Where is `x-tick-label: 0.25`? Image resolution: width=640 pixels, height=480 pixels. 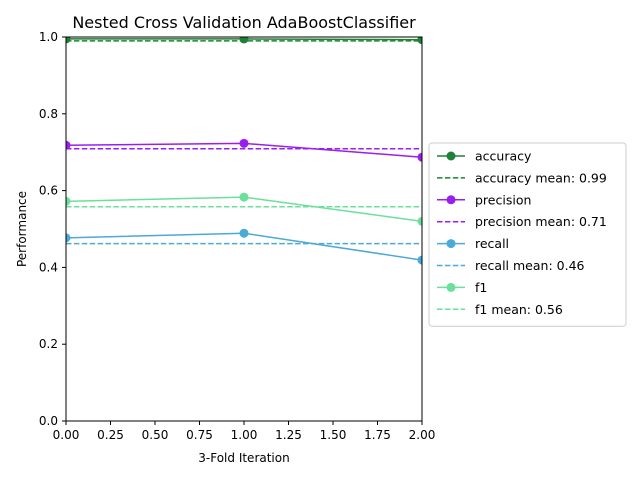
x-tick-label: 0.25 is located at coordinates (110, 435).